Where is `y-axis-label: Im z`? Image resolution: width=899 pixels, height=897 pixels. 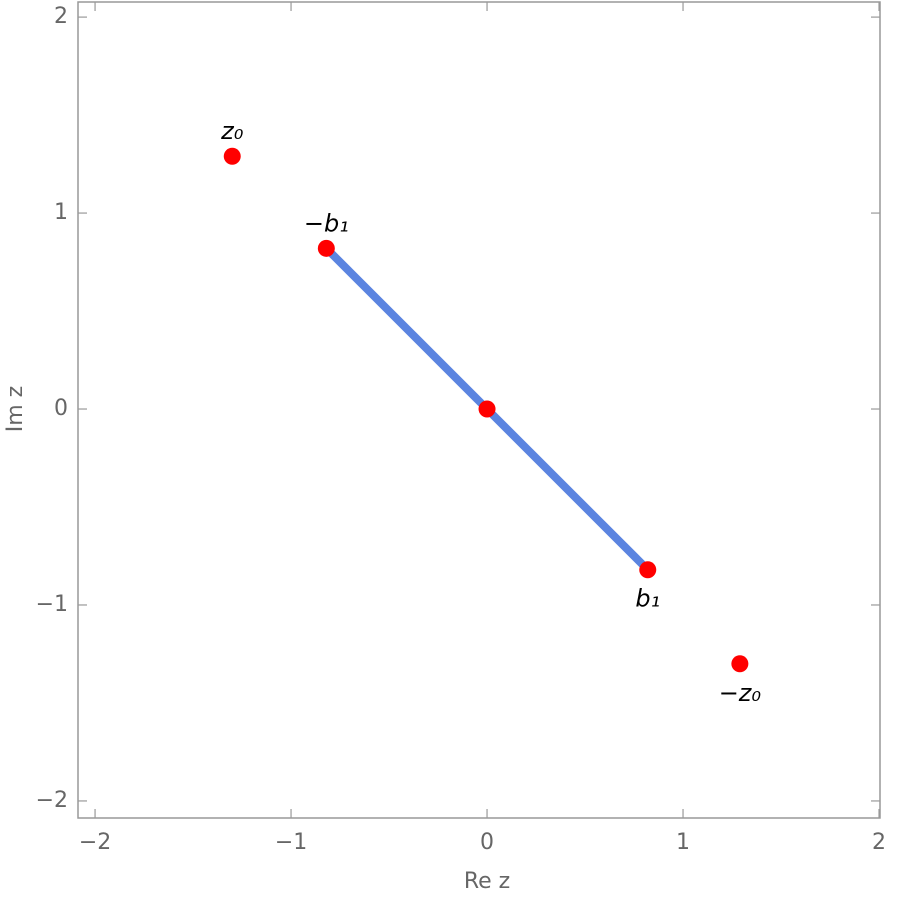 y-axis-label: Im z is located at coordinates (15, 409).